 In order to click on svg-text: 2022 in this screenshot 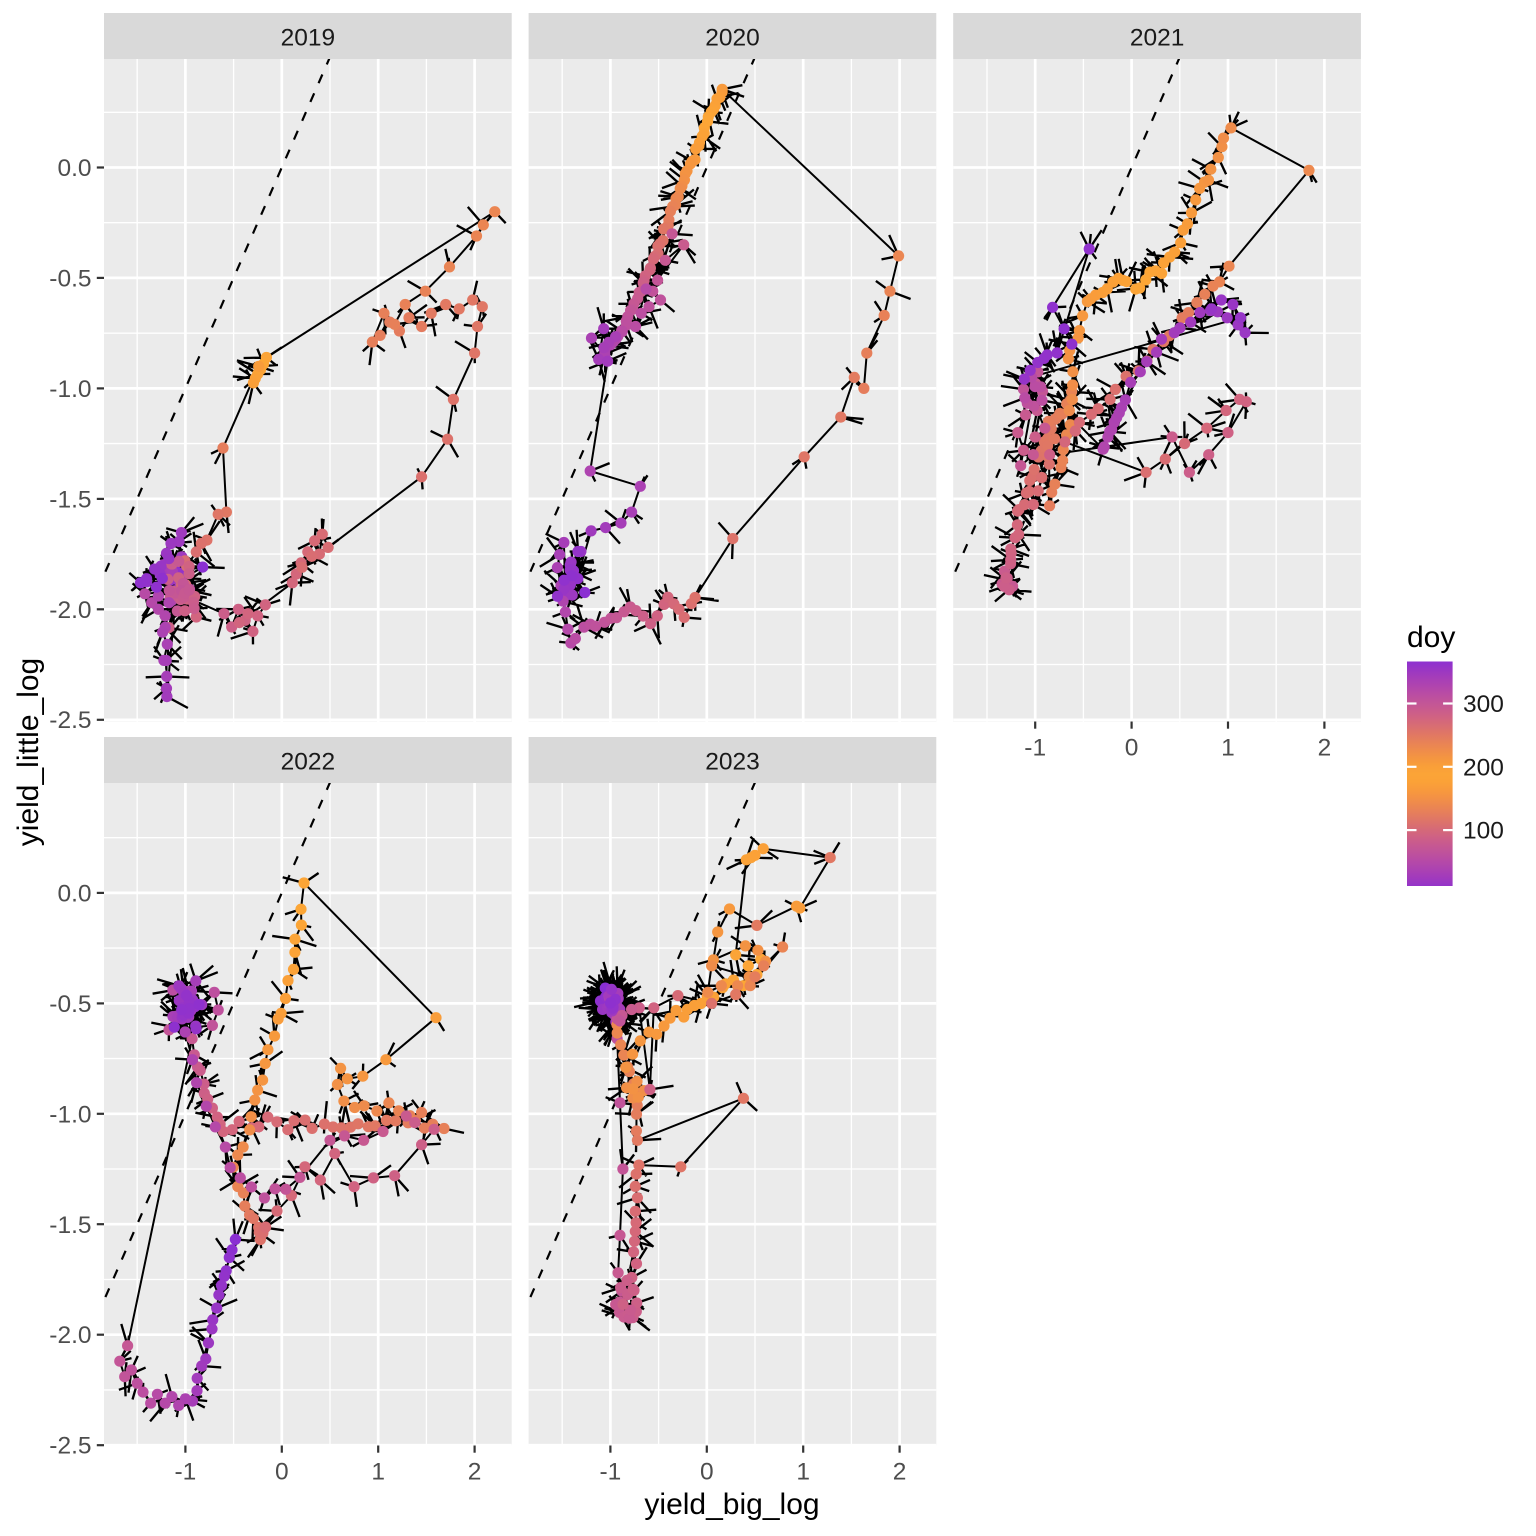, I will do `click(308, 762)`.